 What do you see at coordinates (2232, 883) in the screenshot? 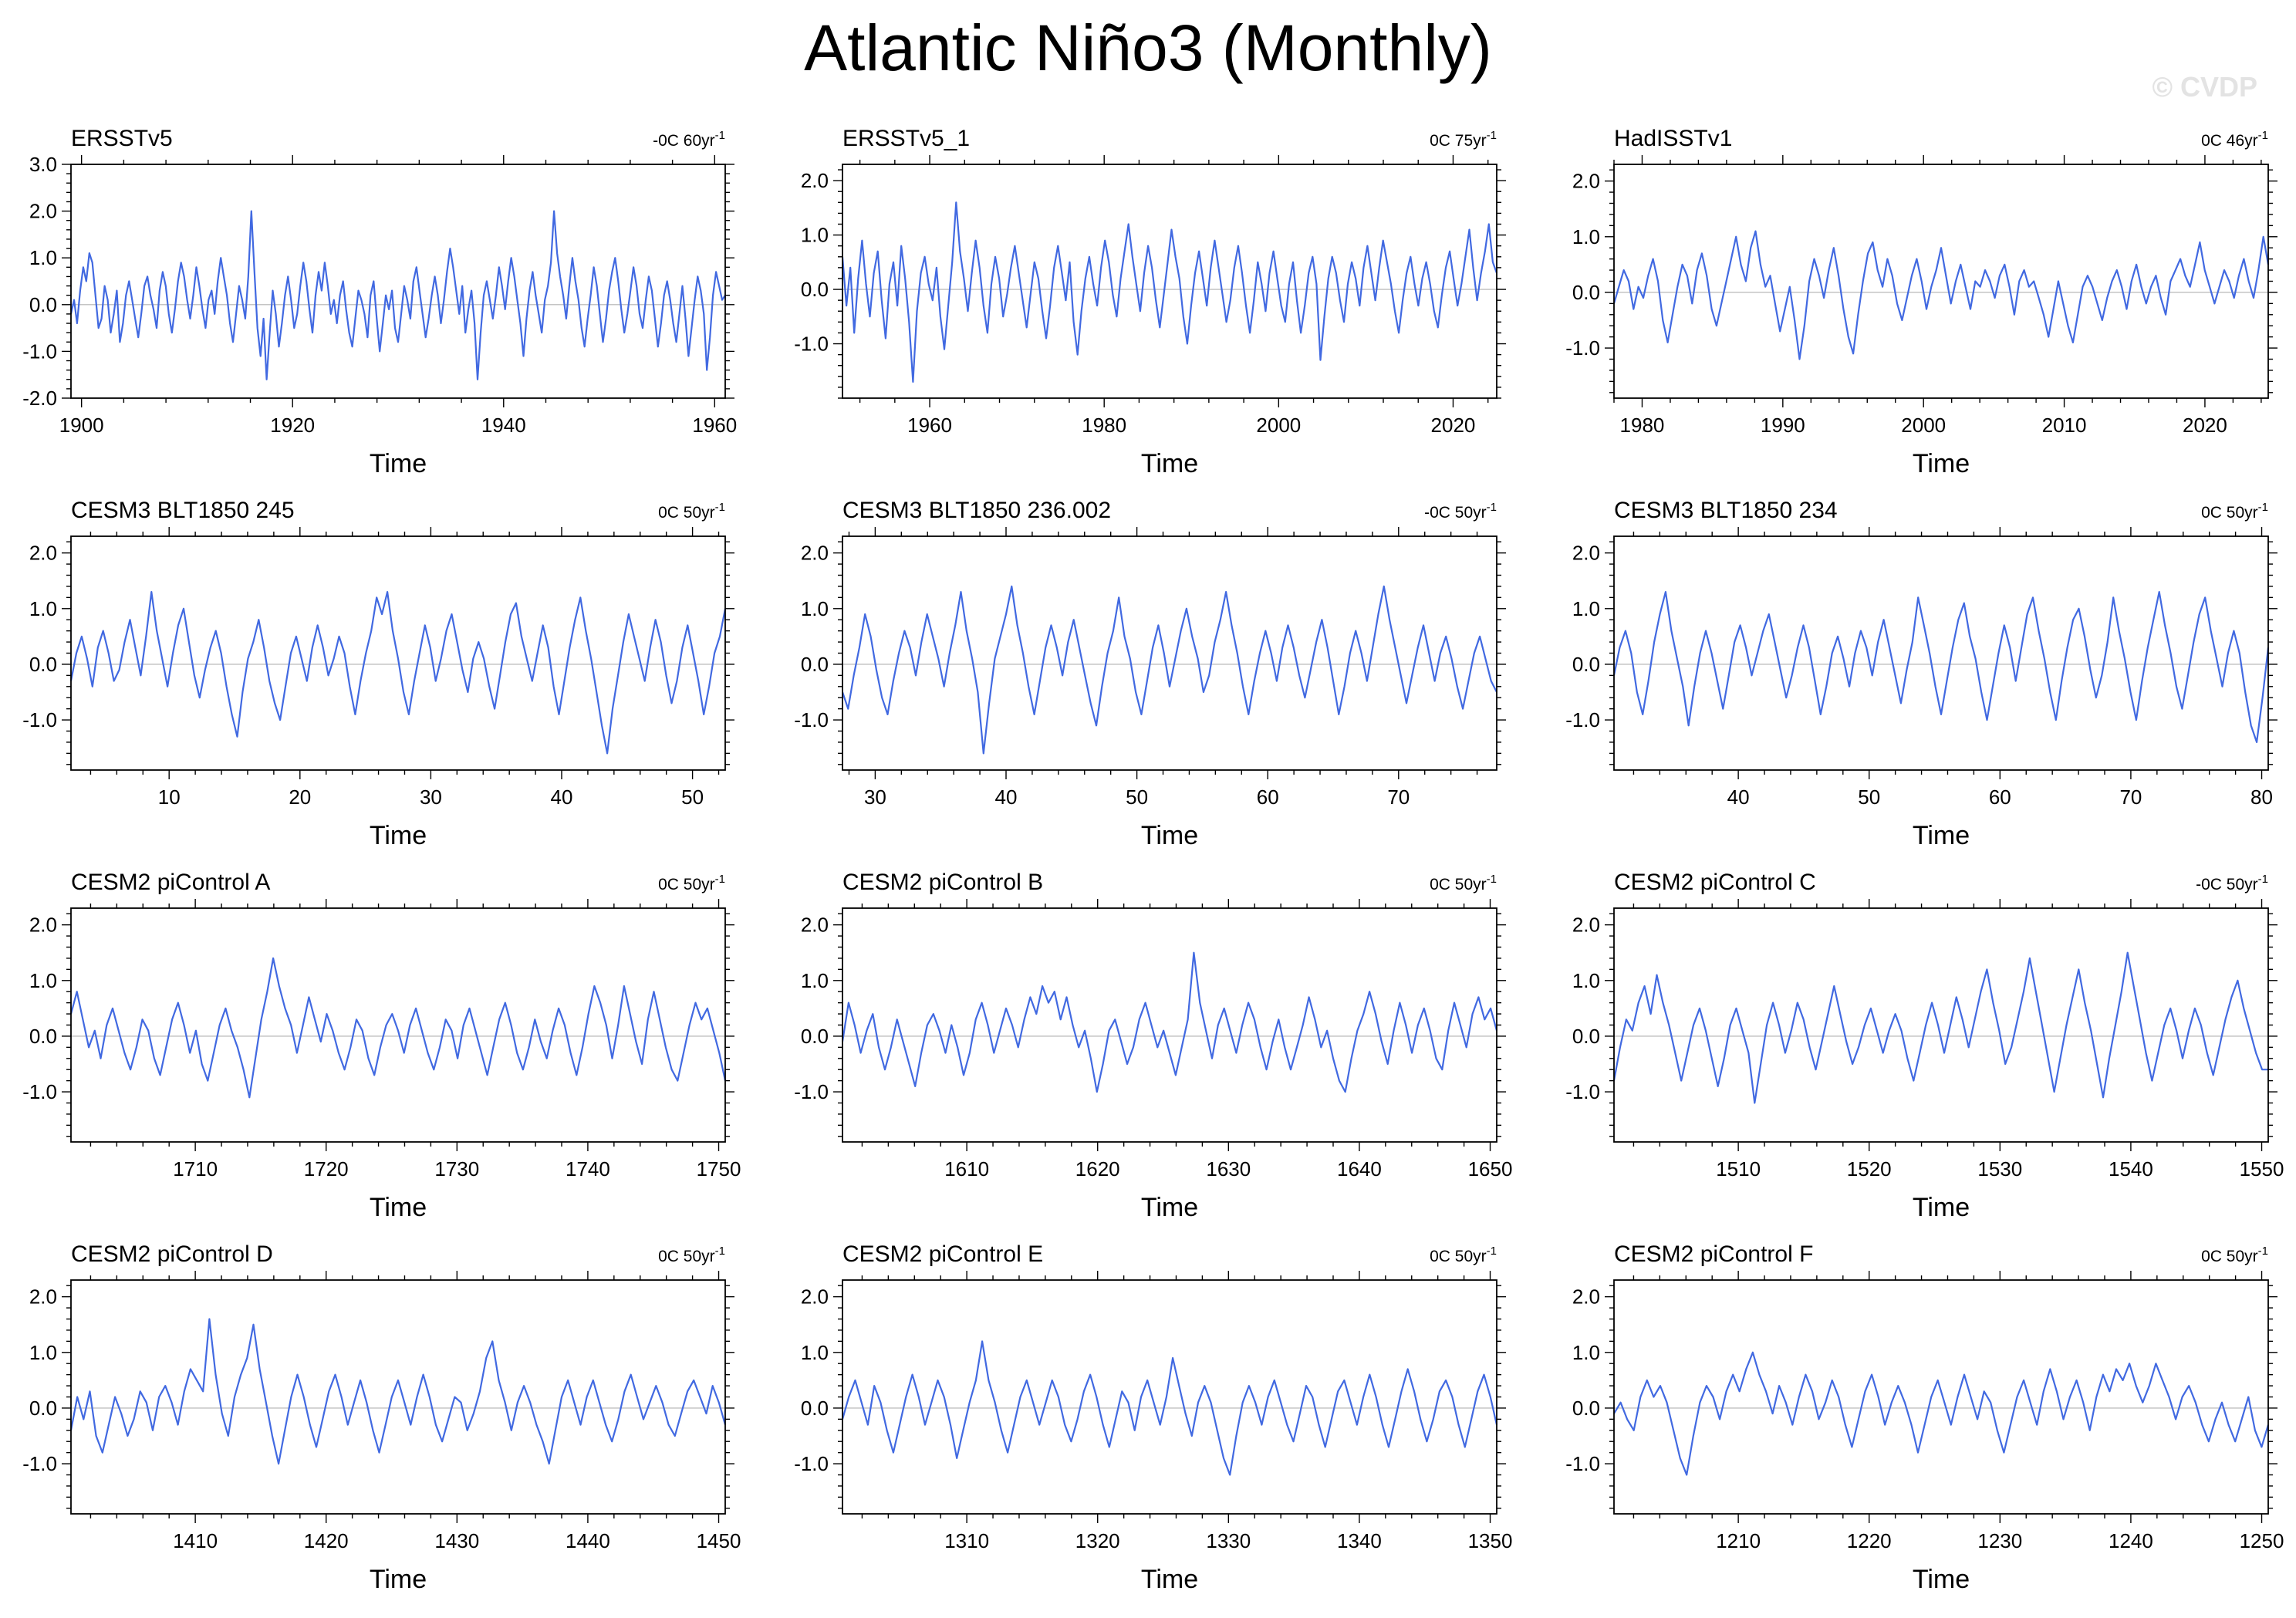
I see `trend-label: -0C 50yr-1` at bounding box center [2232, 883].